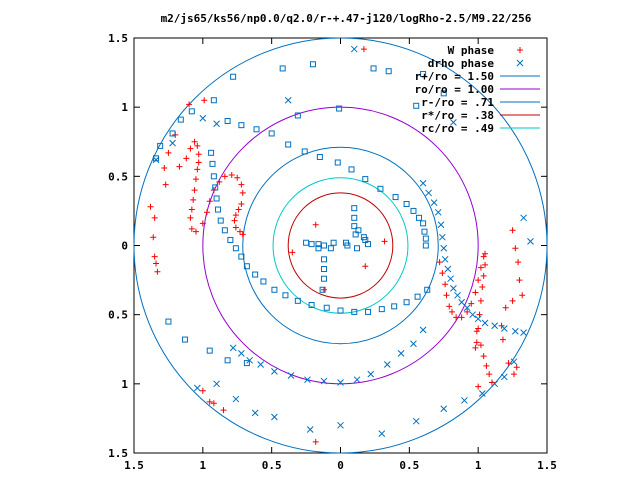  Describe the element at coordinates (118, 315) in the screenshot. I see `y-tick-label: 0.5` at that location.